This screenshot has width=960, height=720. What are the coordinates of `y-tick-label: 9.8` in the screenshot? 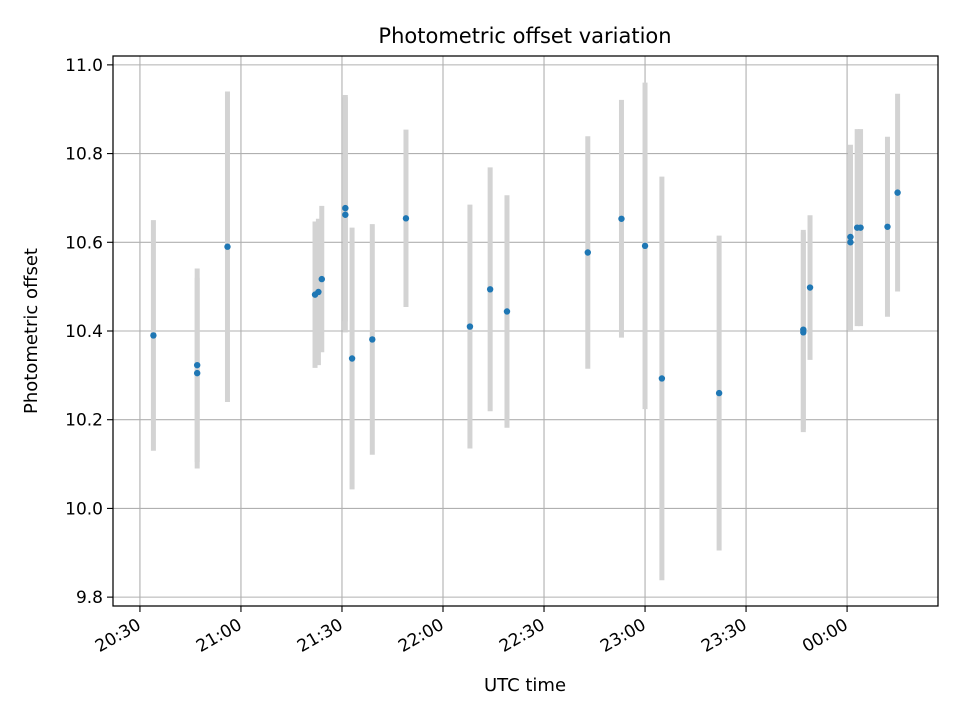 It's located at (89, 598).